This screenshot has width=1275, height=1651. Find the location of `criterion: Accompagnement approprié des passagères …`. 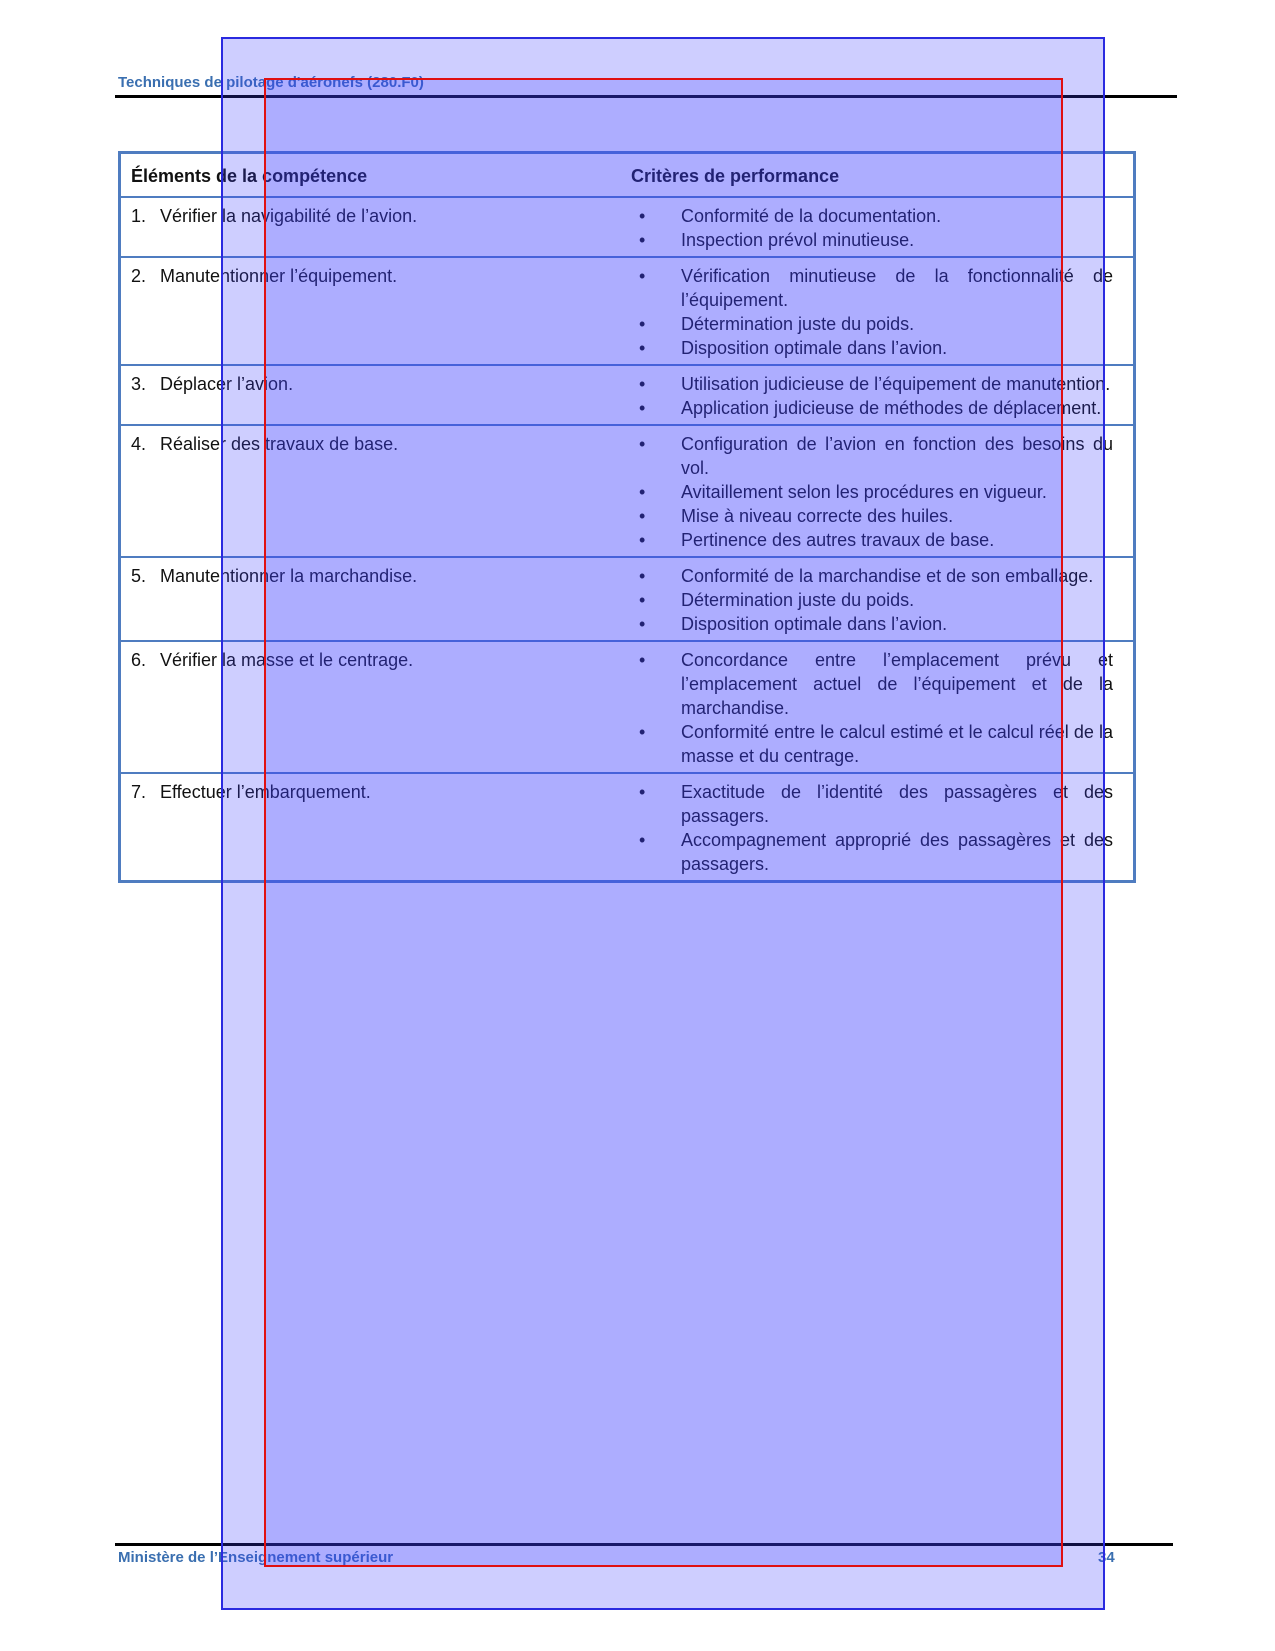

criterion: Accompagnement approprié des passagères … is located at coordinates (876, 852).